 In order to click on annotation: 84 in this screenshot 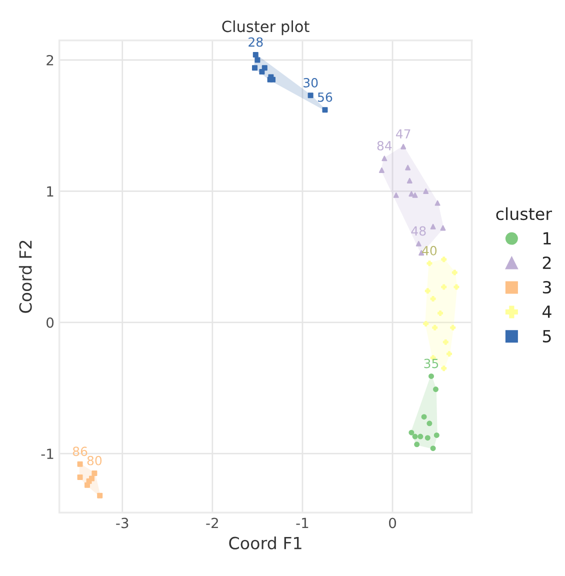, I will do `click(384, 145)`.